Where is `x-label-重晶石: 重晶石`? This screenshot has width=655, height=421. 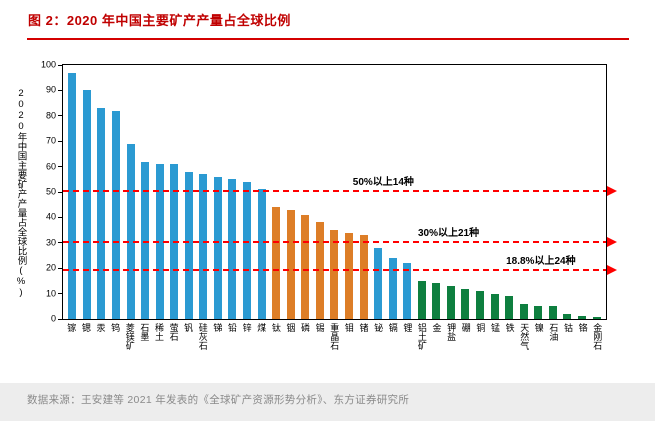
x-label-重晶石: 重晶石 is located at coordinates (334, 336).